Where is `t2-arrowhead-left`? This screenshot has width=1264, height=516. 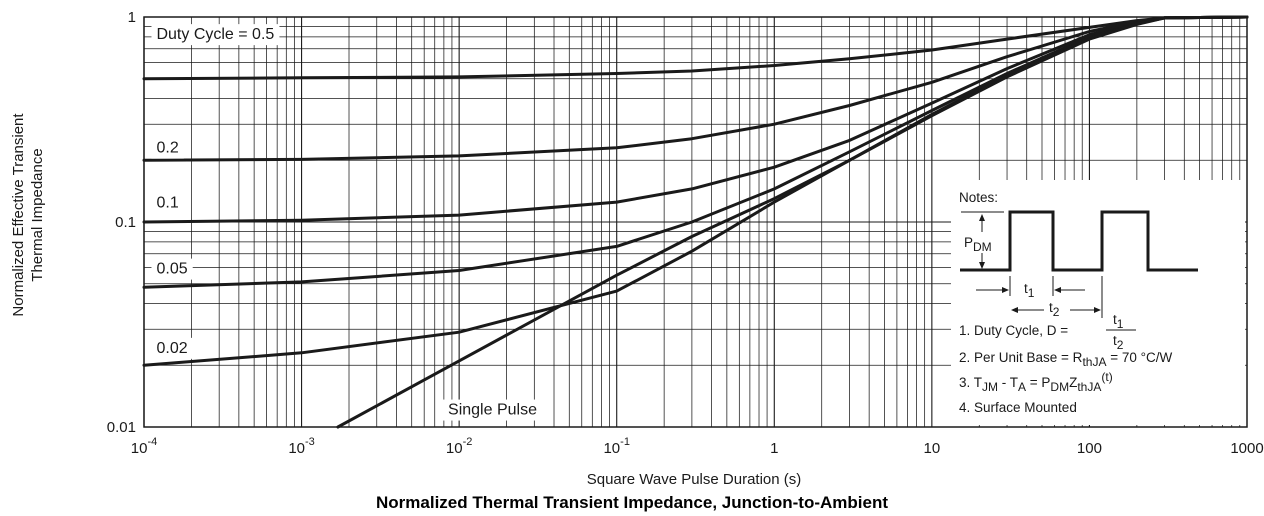
t2-arrowhead-left is located at coordinates (1014, 310).